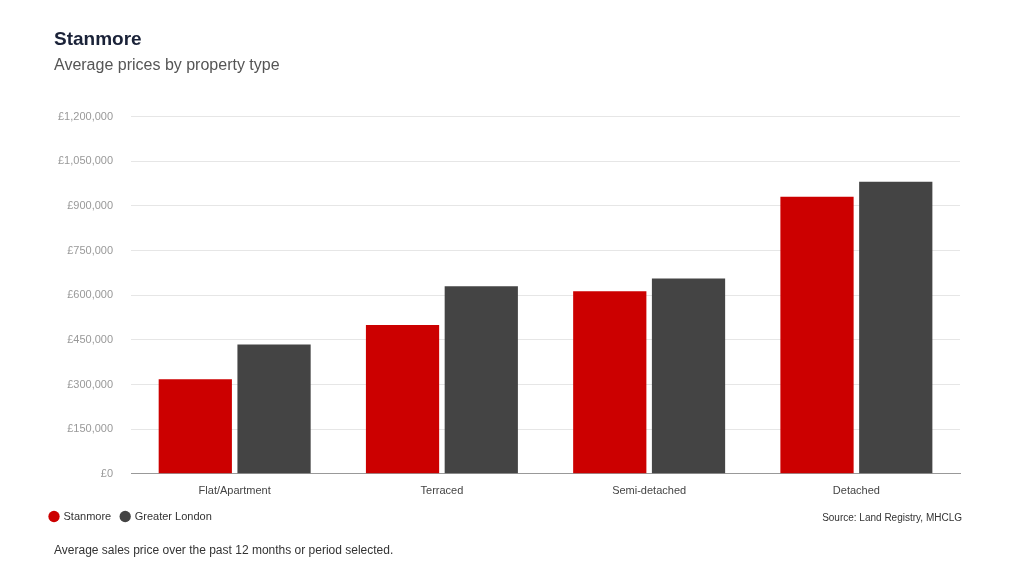 This screenshot has height=587, width=1024. What do you see at coordinates (90, 338) in the screenshot?
I see `y-tick-label: £450,000` at bounding box center [90, 338].